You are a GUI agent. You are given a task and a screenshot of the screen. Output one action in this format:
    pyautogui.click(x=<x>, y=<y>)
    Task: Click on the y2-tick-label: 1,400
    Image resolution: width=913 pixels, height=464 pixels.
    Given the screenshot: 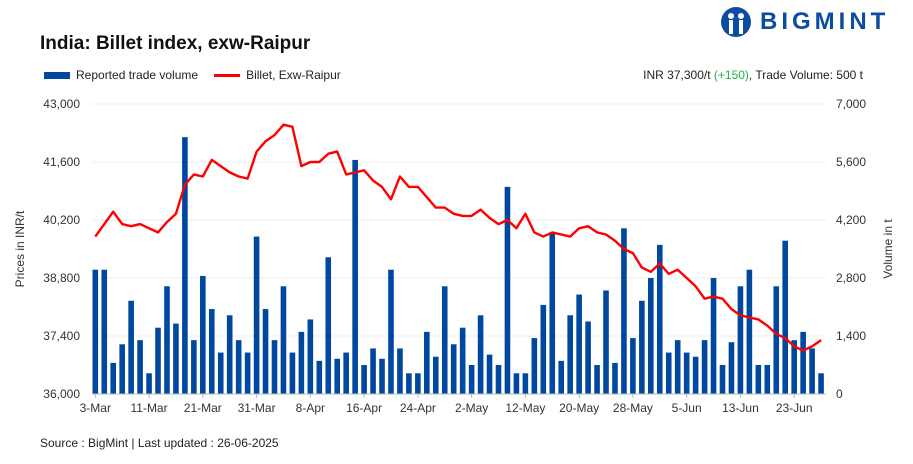 What is the action you would take?
    pyautogui.click(x=851, y=336)
    